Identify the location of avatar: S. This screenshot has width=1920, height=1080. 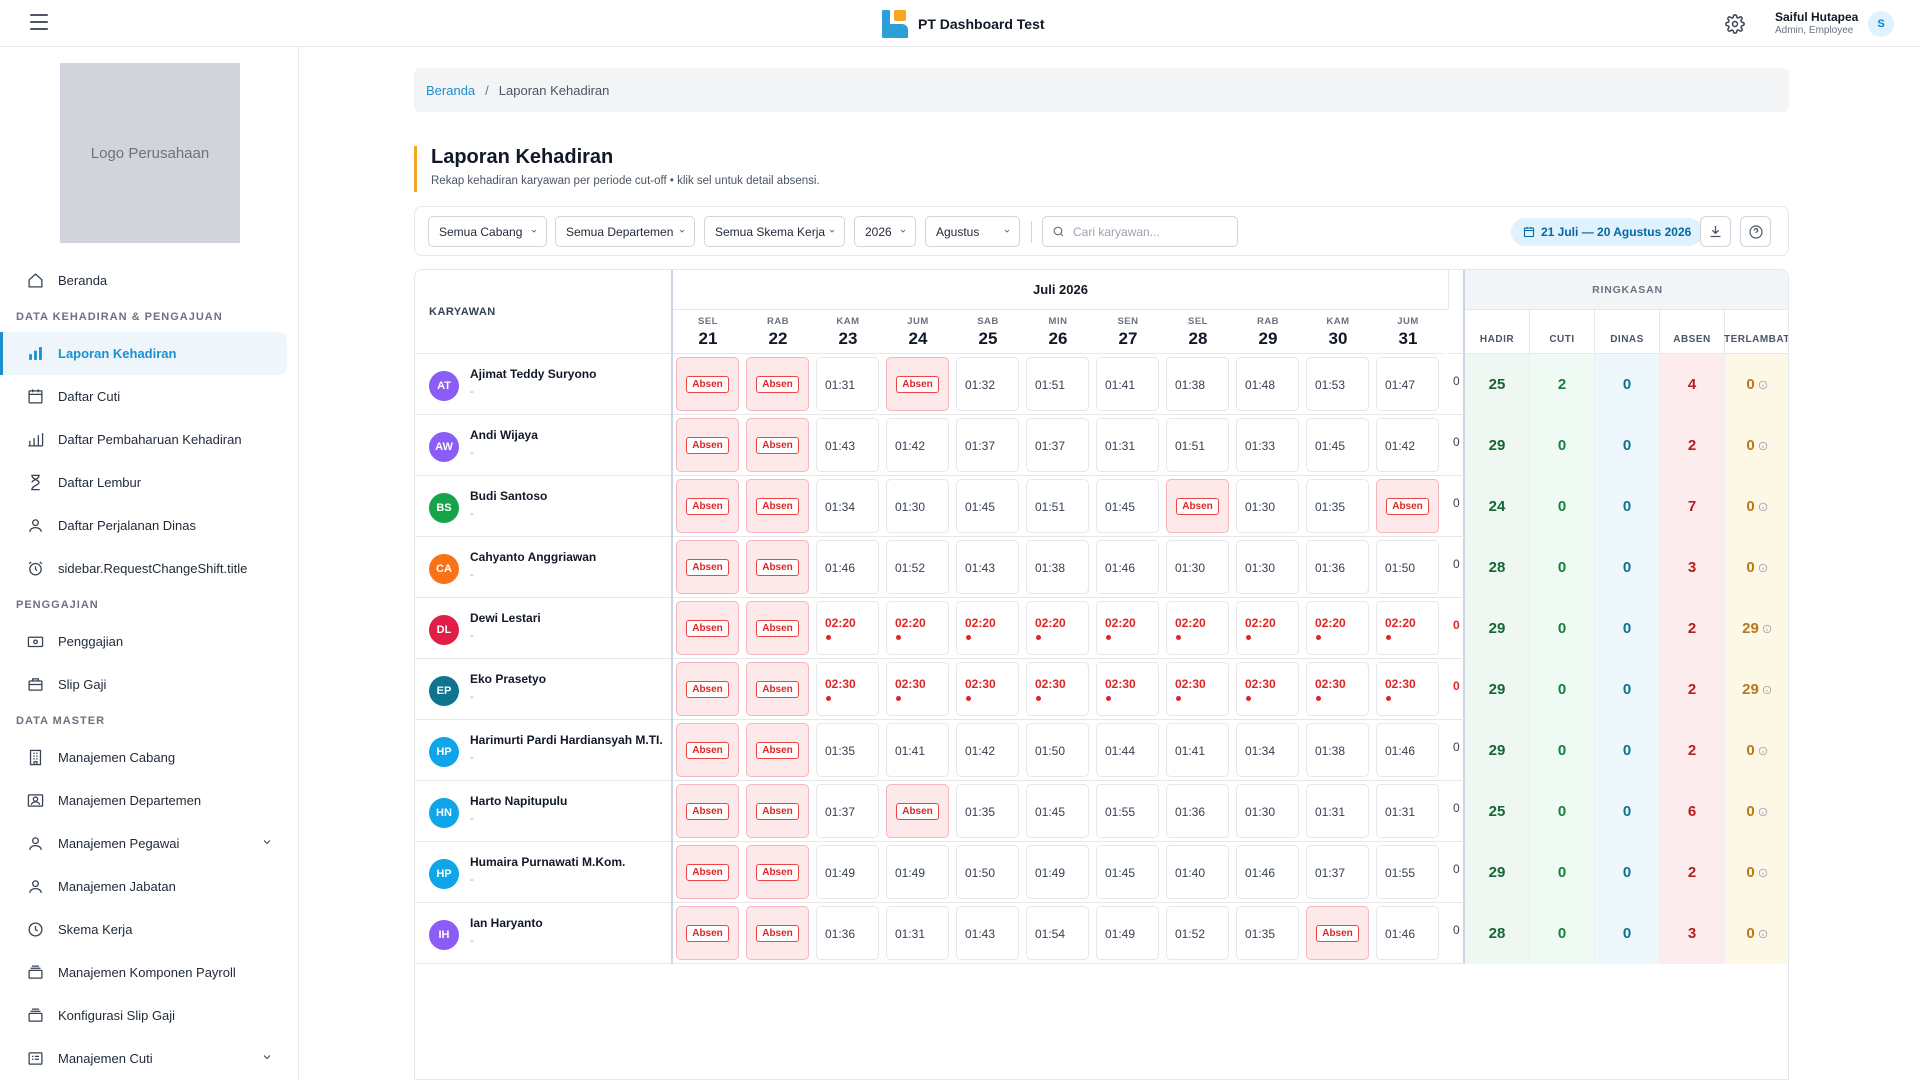
(1881, 24).